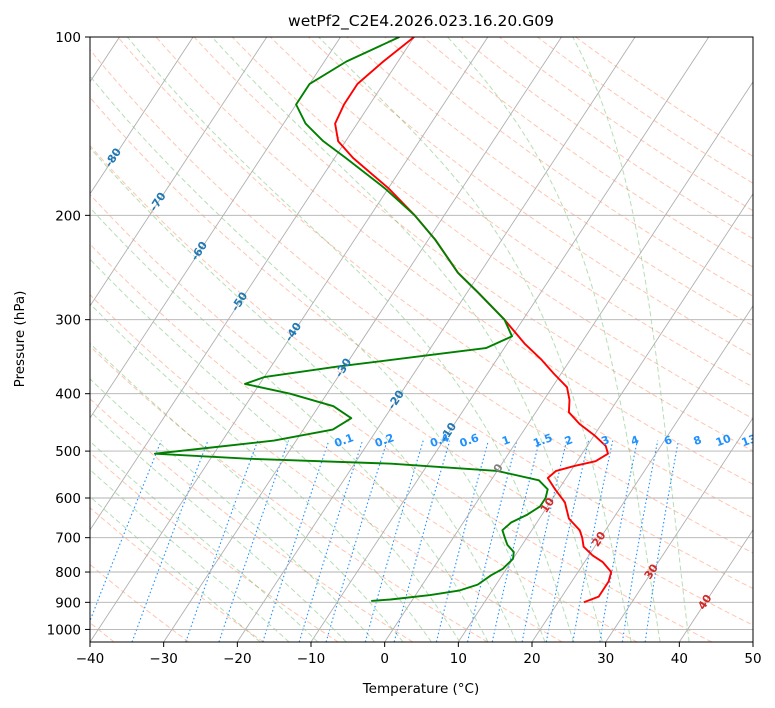  Describe the element at coordinates (569, 440) in the screenshot. I see `mixing-ratio-label: 2` at that location.